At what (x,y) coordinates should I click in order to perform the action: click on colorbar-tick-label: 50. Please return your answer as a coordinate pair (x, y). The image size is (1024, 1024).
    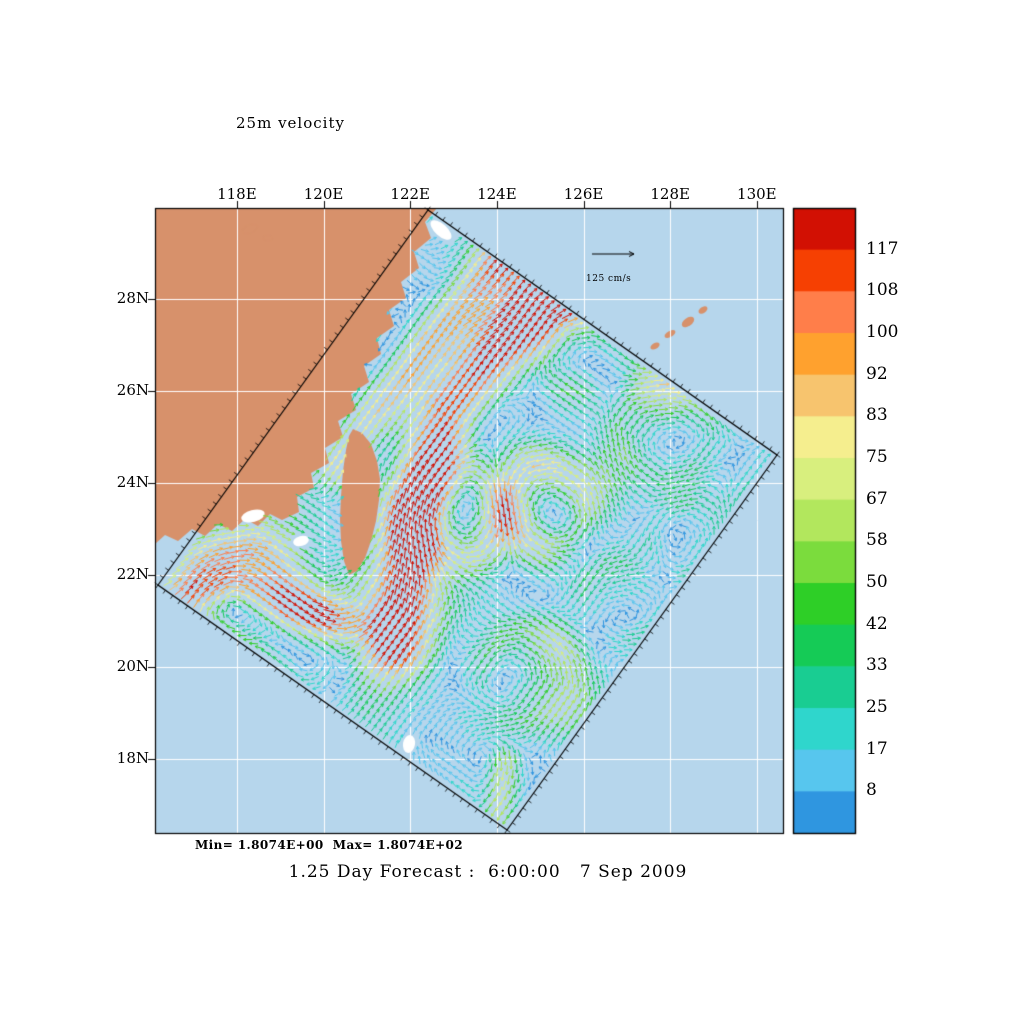
    Looking at the image, I should click on (877, 582).